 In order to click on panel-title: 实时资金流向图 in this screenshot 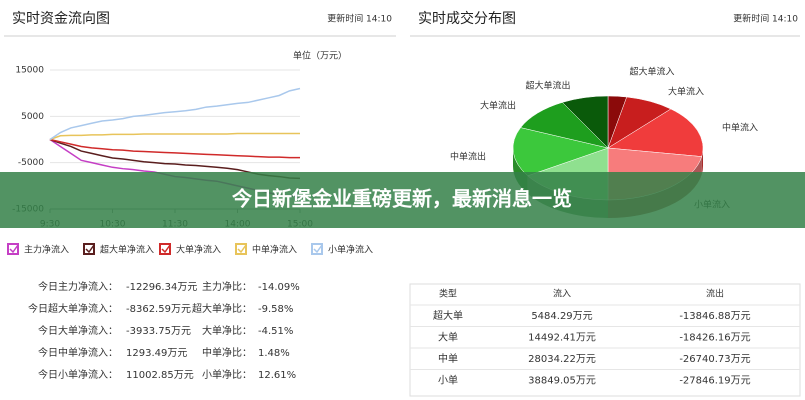, I will do `click(61, 19)`.